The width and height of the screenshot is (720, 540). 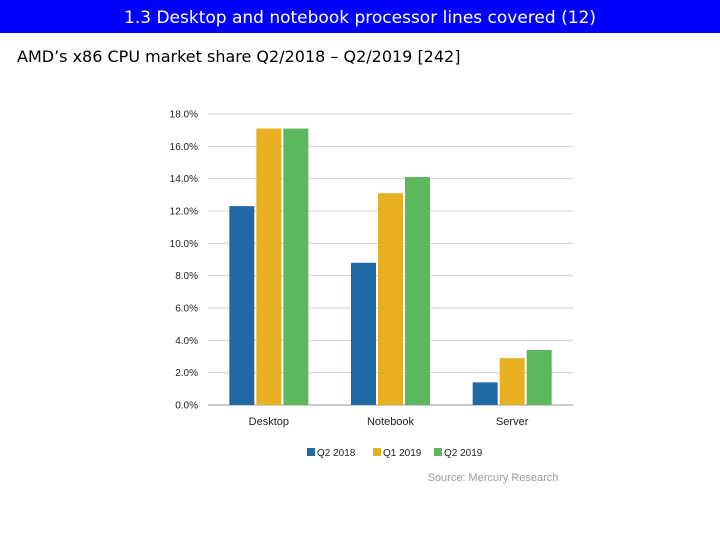 What do you see at coordinates (186, 406) in the screenshot?
I see `y-tick-label: 0.0%` at bounding box center [186, 406].